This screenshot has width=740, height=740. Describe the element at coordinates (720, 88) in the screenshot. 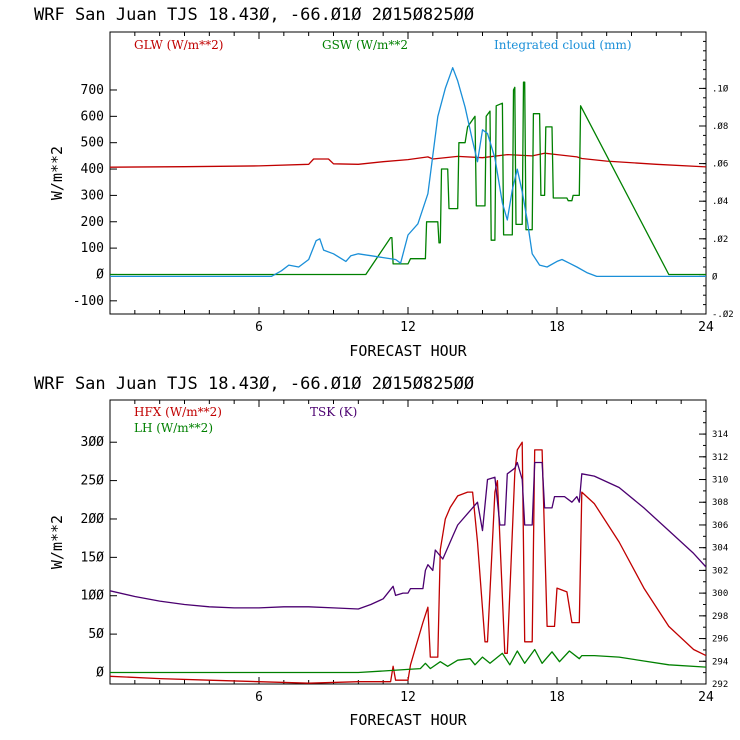

I see `y2-tick-label: .1Ø` at that location.